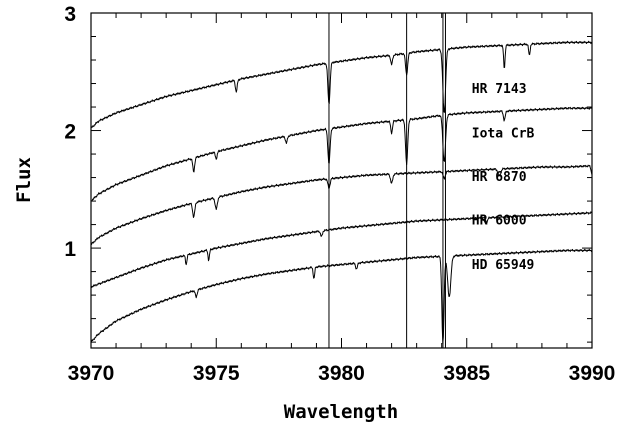  What do you see at coordinates (592, 373) in the screenshot?
I see `x-tick-label: 3990` at bounding box center [592, 373].